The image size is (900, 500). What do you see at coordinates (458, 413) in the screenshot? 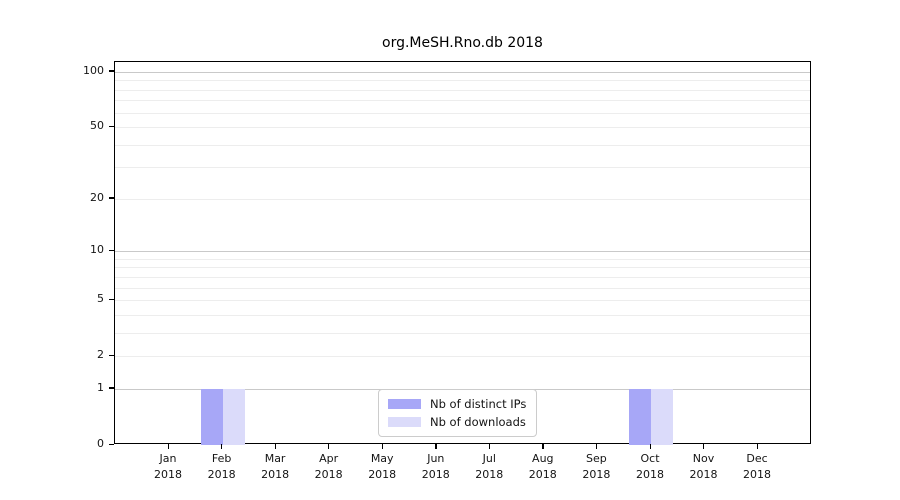
I see `legend: Nb of distinct IPs Nb of downloads` at bounding box center [458, 413].